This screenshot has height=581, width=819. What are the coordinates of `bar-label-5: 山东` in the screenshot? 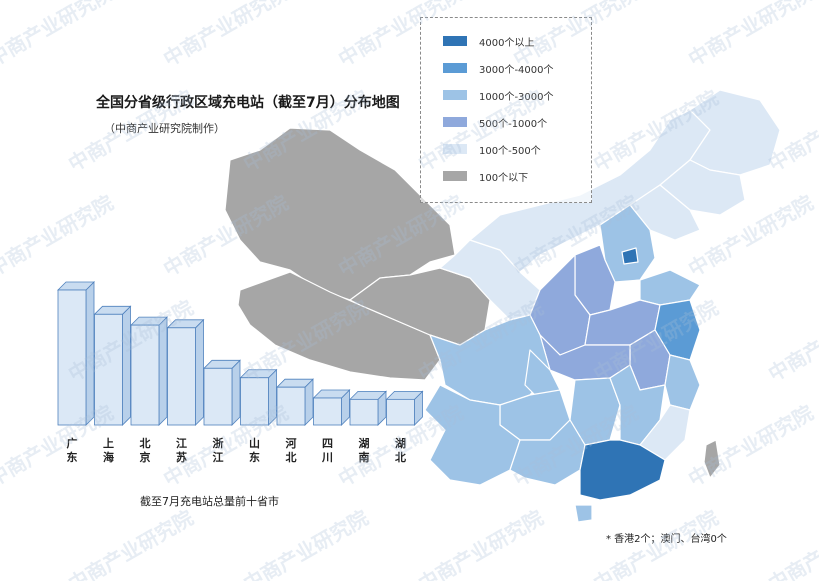 It's located at (254, 450).